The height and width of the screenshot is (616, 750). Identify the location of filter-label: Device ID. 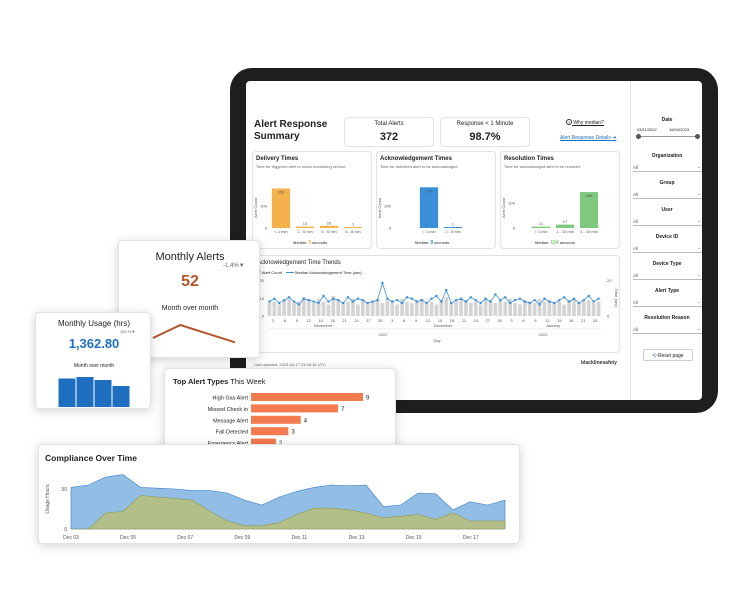
(667, 237).